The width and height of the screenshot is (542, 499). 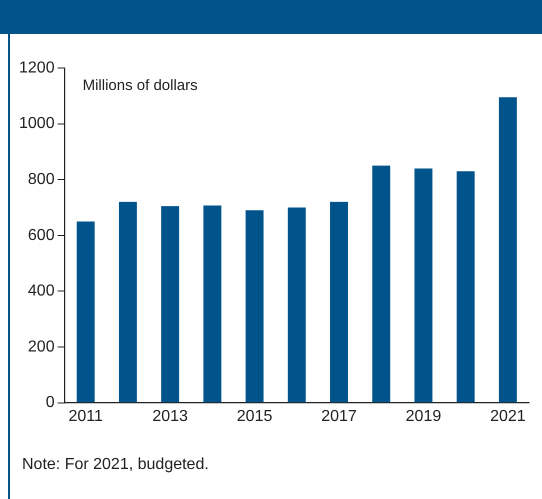 I want to click on y-tick-label: 600, so click(x=41, y=235).